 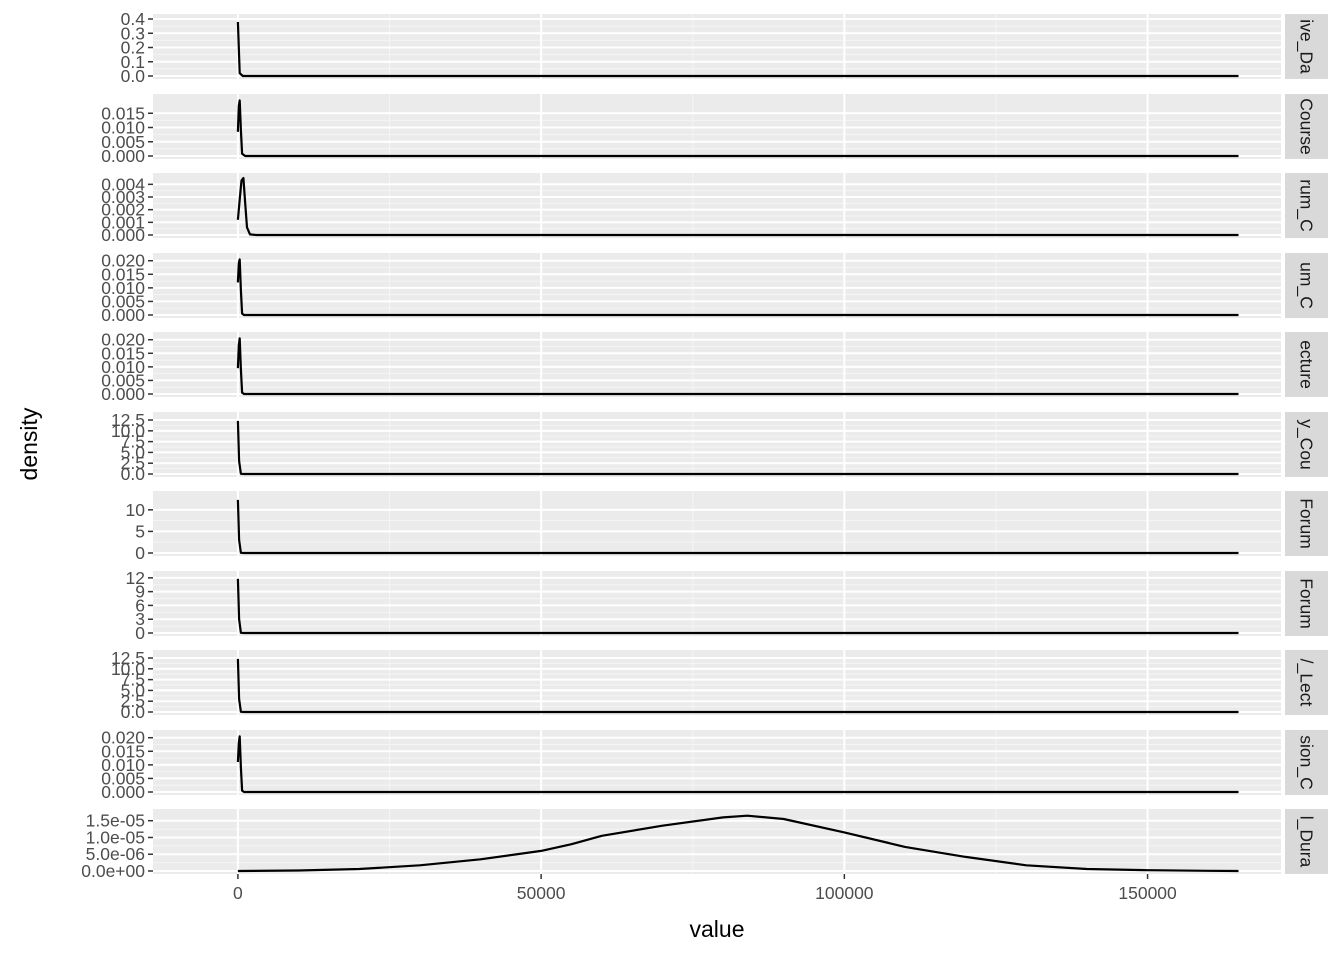 I want to click on y-tick-label: 0.002, so click(x=123, y=210).